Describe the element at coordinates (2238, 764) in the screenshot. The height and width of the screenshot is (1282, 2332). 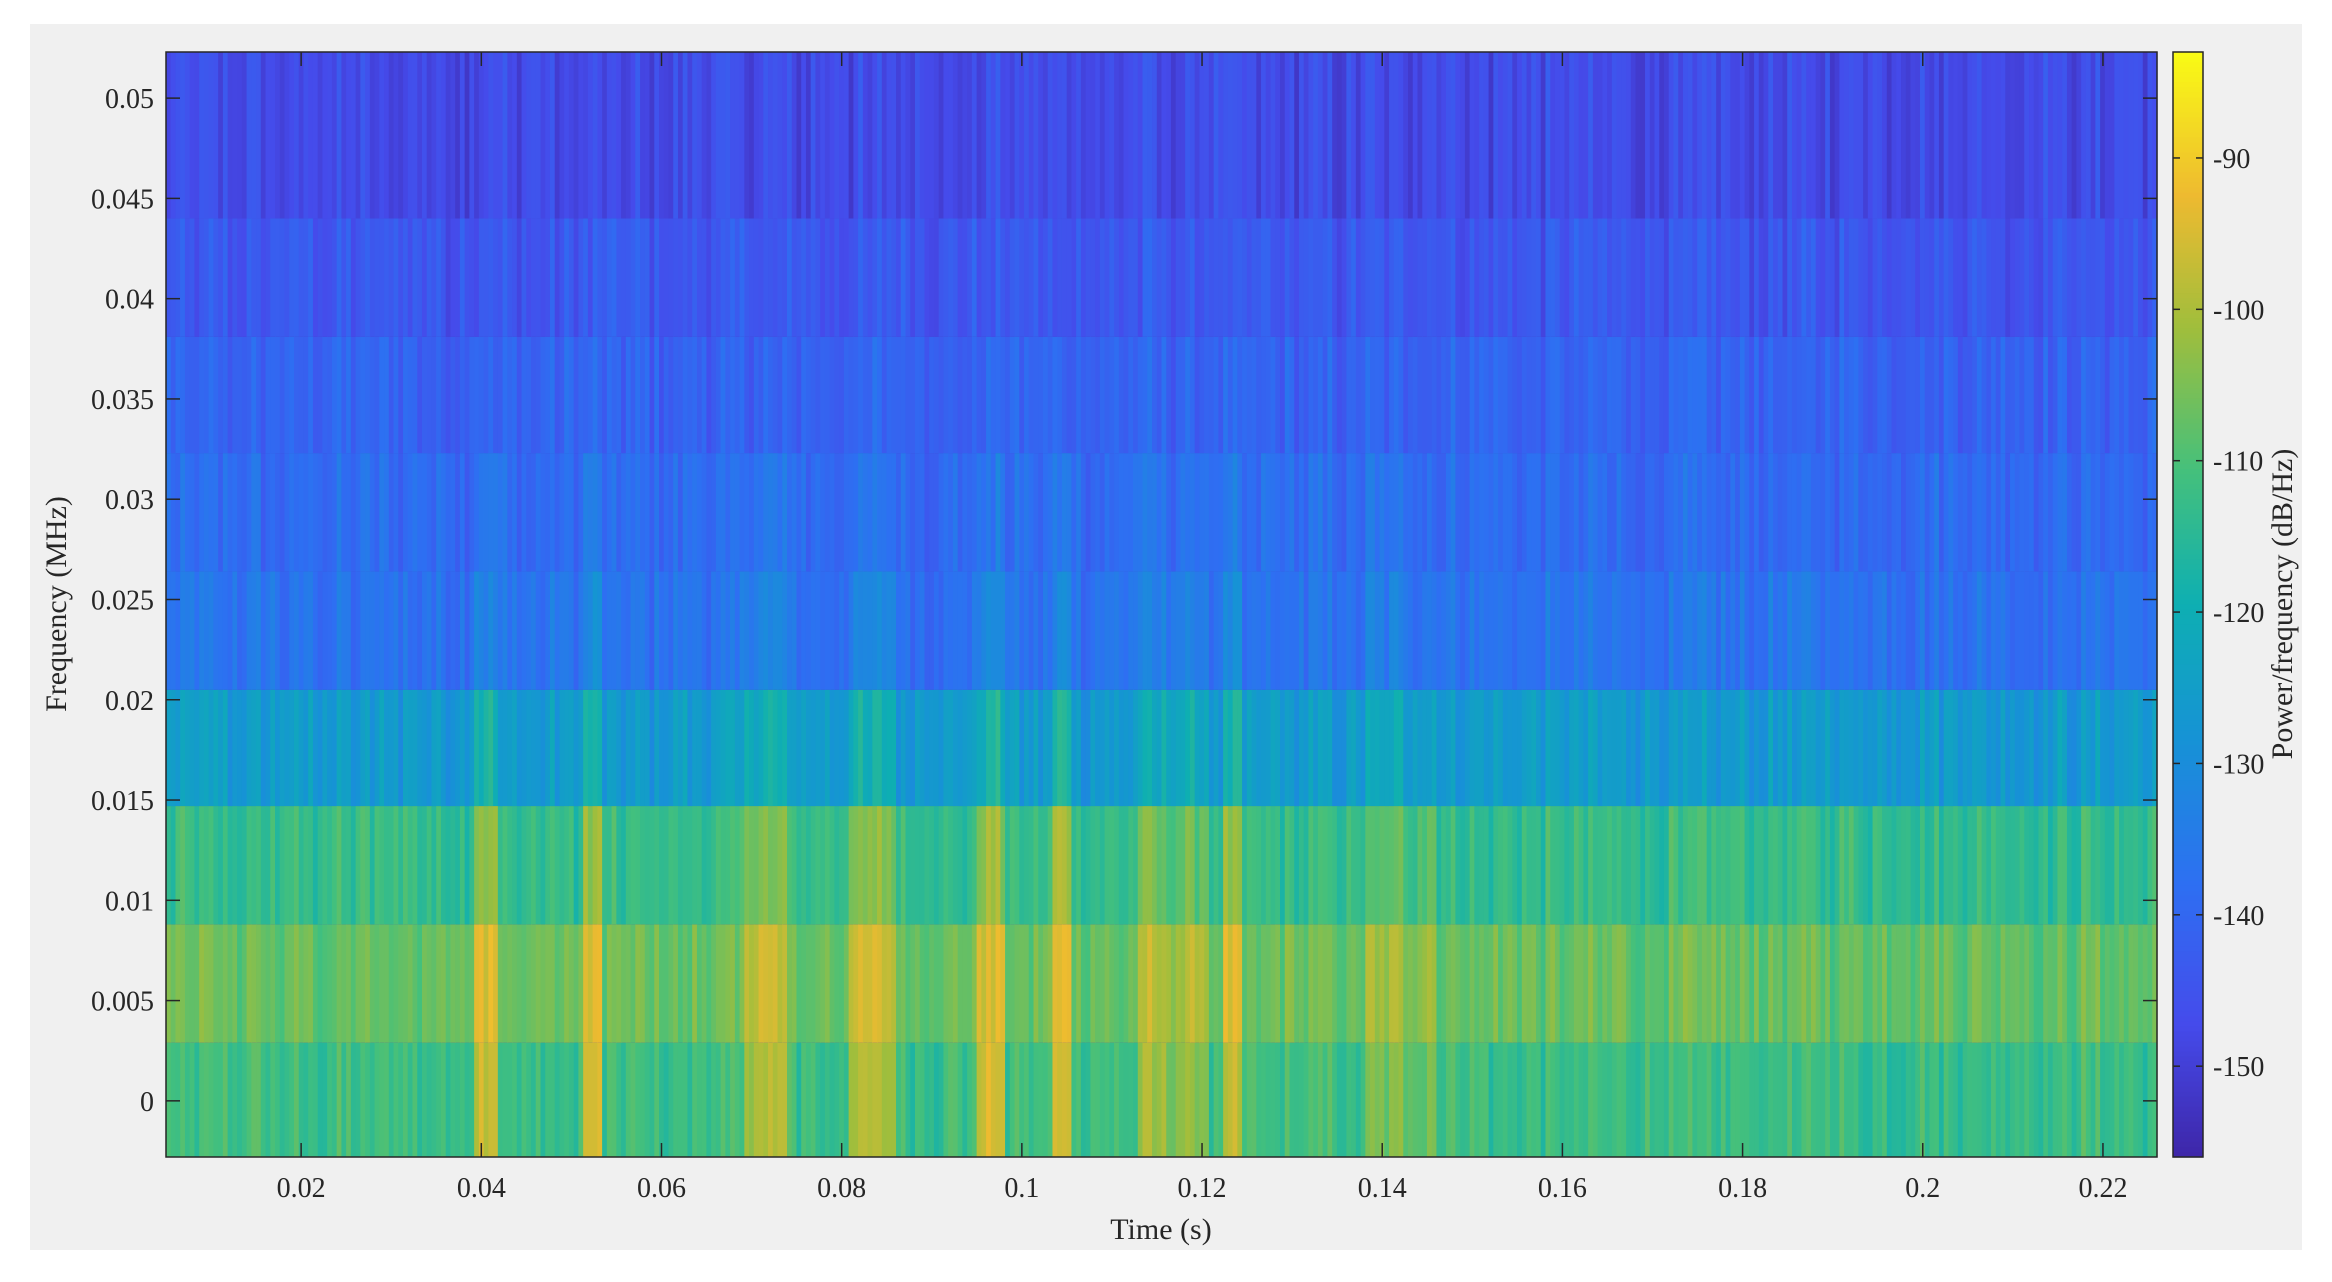
I see `colorbar-tick-label: -130` at that location.